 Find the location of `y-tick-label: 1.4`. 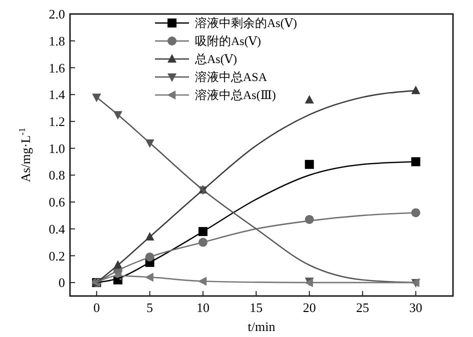

y-tick-label: 1.4 is located at coordinates (57, 94).